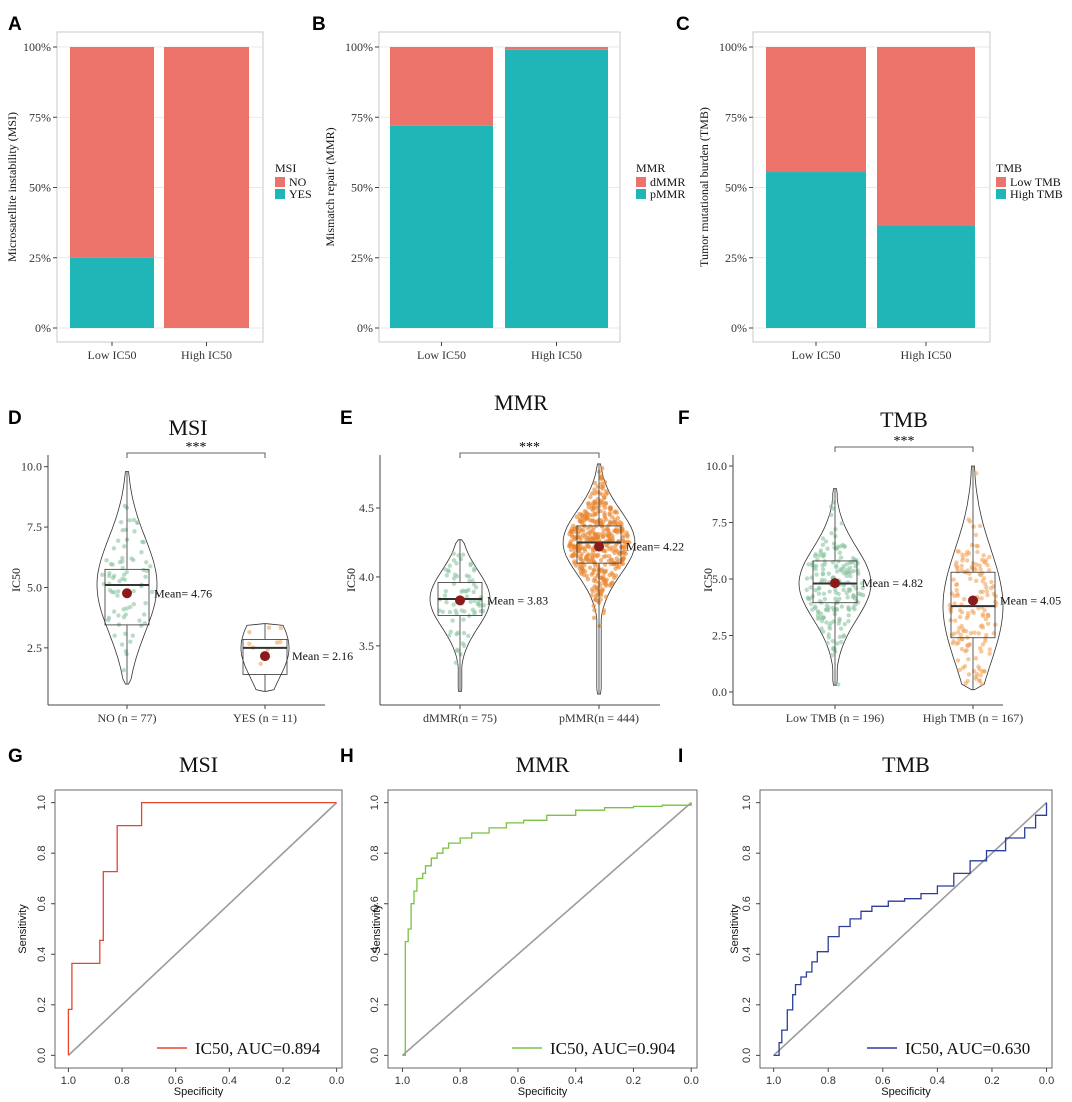 The height and width of the screenshot is (1102, 1072). What do you see at coordinates (719, 692) in the screenshot?
I see `y-tick-label: 0.0` at bounding box center [719, 692].